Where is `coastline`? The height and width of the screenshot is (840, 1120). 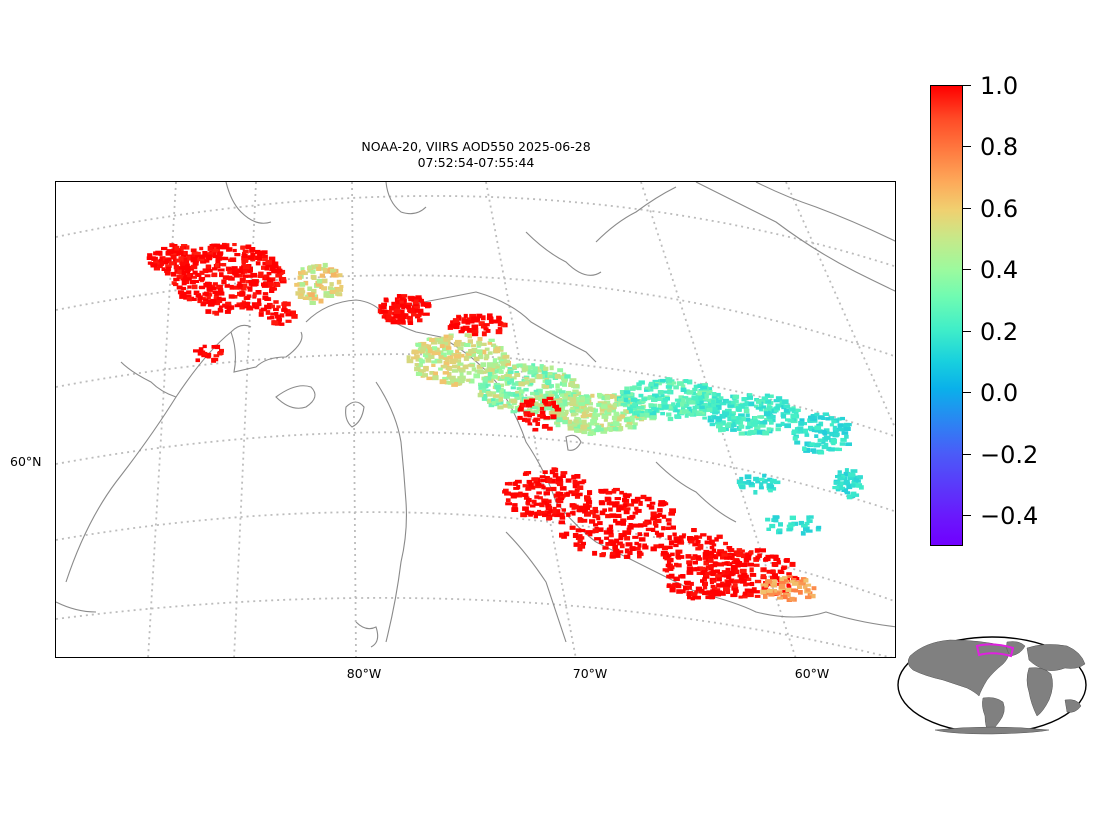 coastline is located at coordinates (491, 327).